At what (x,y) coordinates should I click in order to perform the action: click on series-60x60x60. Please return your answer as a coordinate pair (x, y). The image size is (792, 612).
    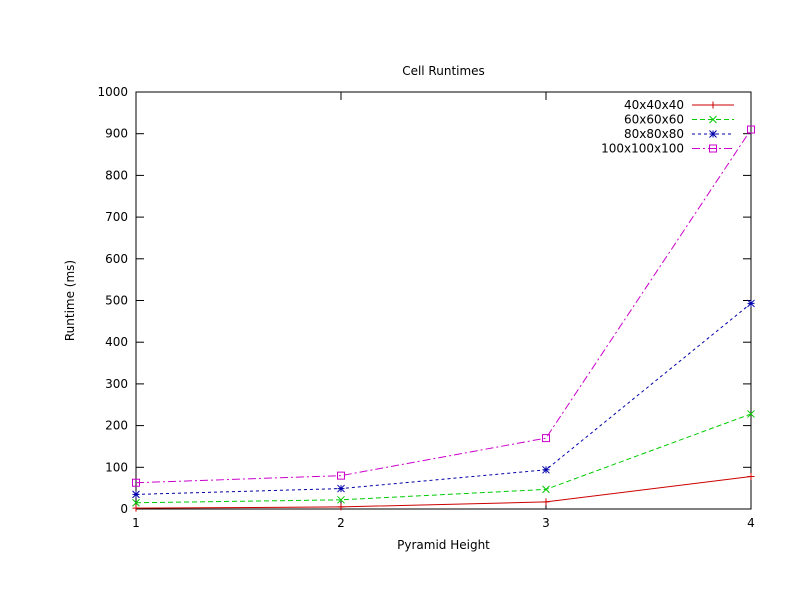
    Looking at the image, I should click on (443, 458).